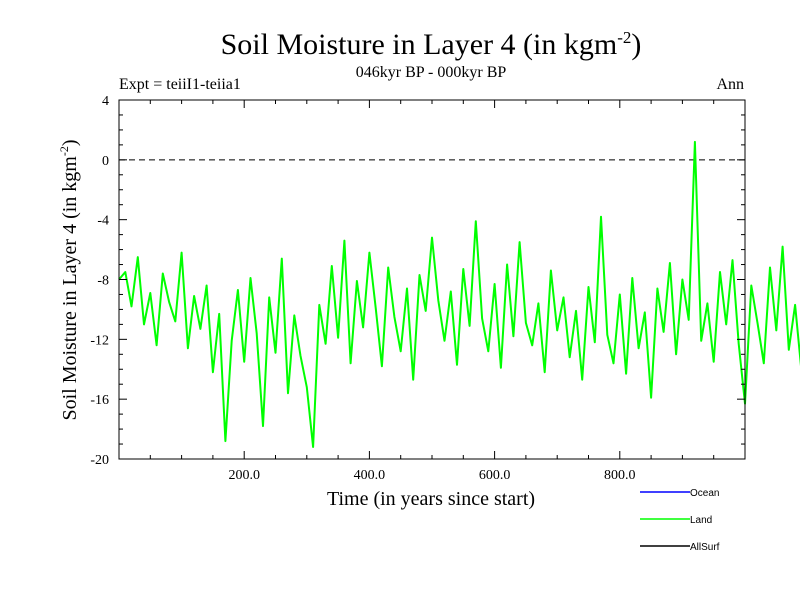 The width and height of the screenshot is (800, 600). Describe the element at coordinates (495, 475) in the screenshot. I see `x-tick-label: 600.0` at that location.